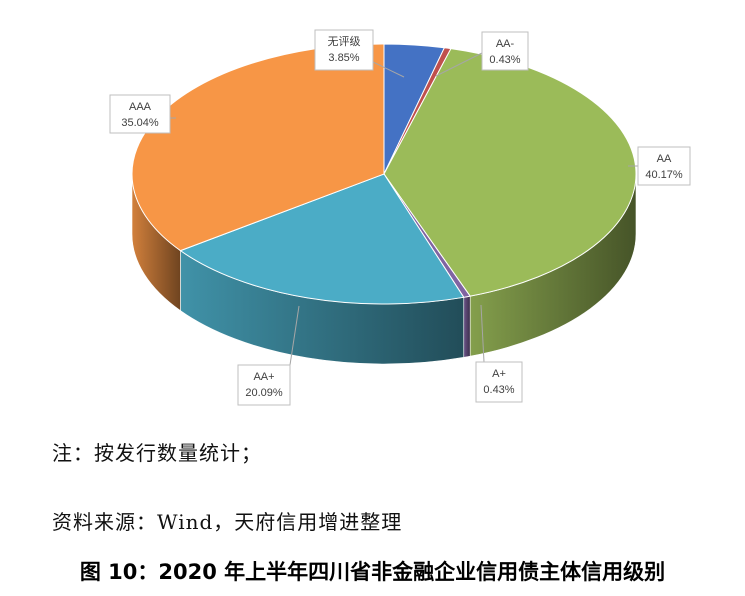  I want to click on data-label-value: 20.09%, so click(264, 393).